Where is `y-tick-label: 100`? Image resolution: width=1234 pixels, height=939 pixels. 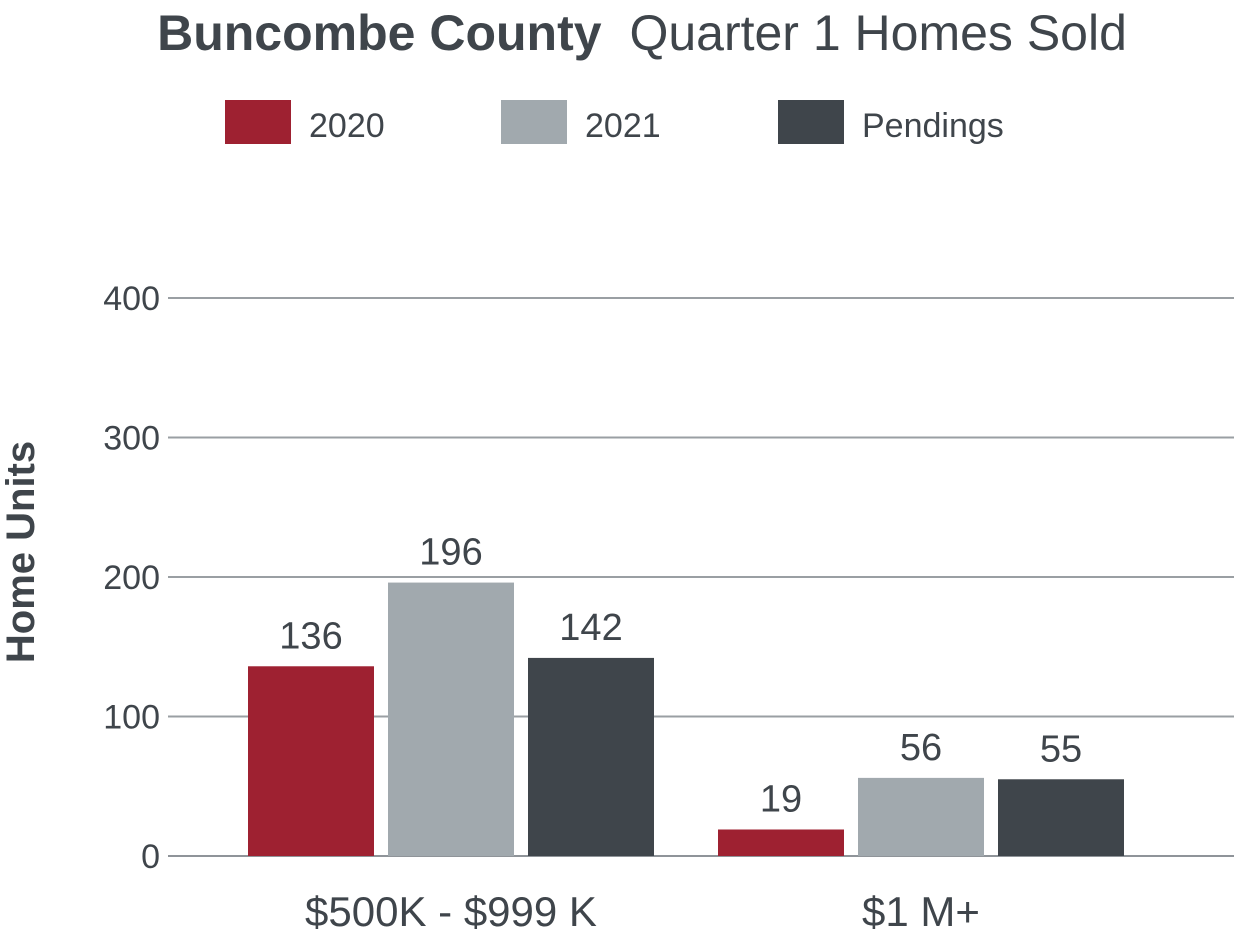 y-tick-label: 100 is located at coordinates (131, 718).